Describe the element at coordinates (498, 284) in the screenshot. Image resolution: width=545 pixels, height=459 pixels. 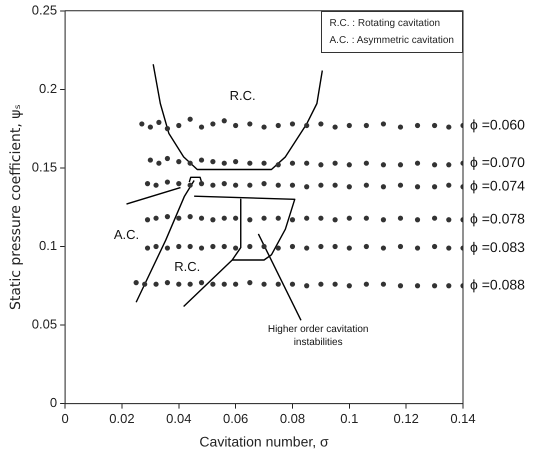
I see `series-label: ϕ =0.088` at that location.